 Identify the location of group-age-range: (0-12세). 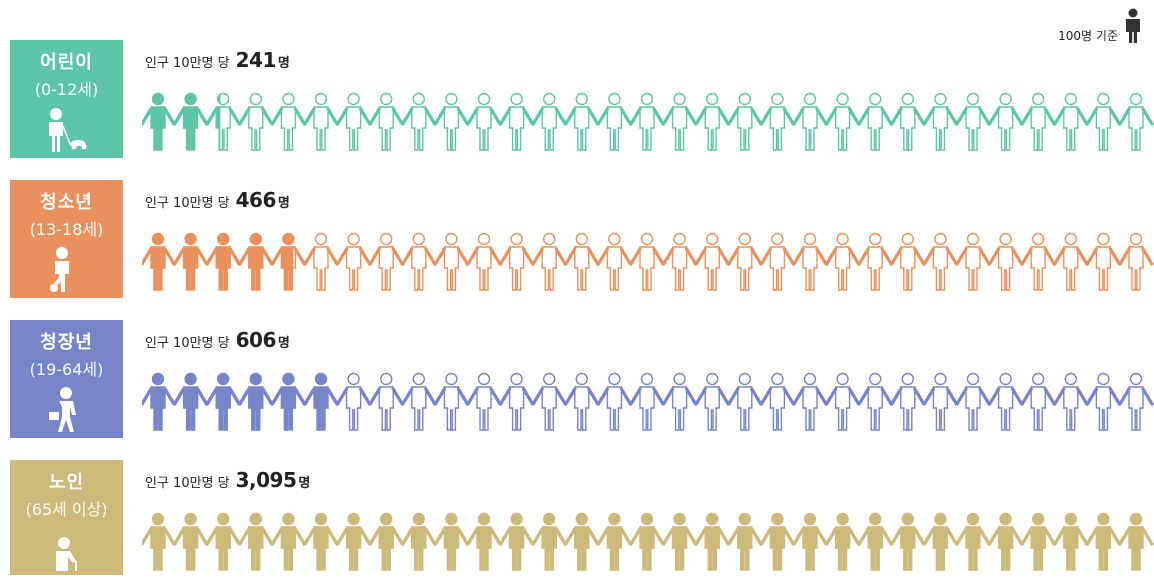
(66, 89).